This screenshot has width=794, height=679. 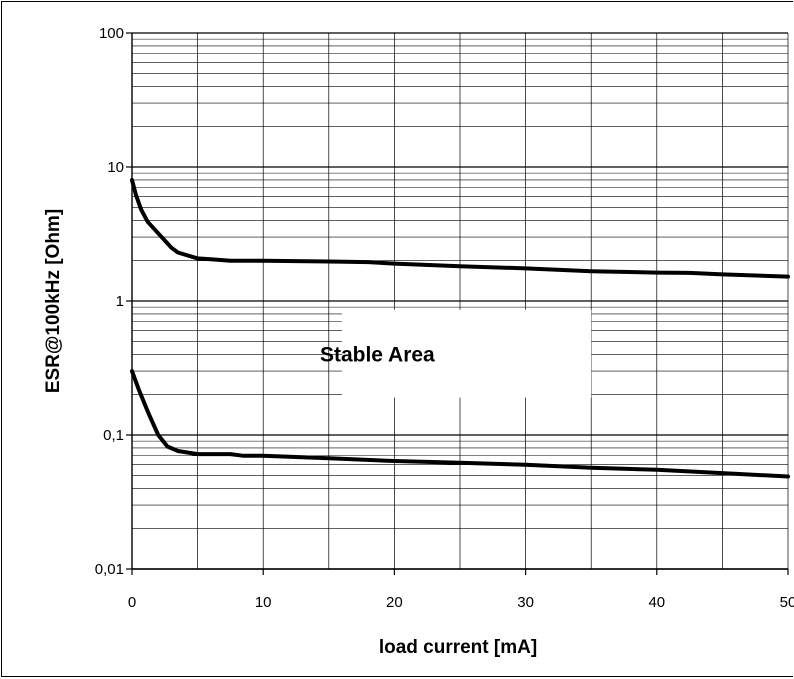 What do you see at coordinates (120, 301) in the screenshot?
I see `y-tick-label: 1` at bounding box center [120, 301].